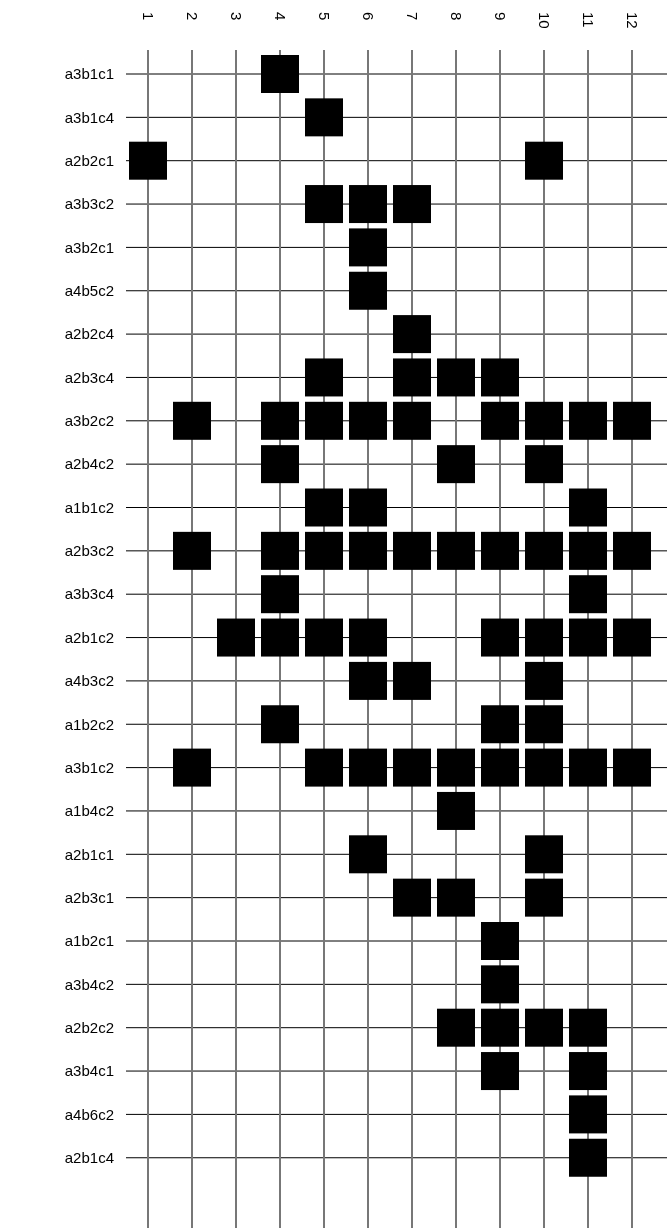 The width and height of the screenshot is (667, 1228). What do you see at coordinates (456, 16) in the screenshot?
I see `x-tick-label: 8` at bounding box center [456, 16].